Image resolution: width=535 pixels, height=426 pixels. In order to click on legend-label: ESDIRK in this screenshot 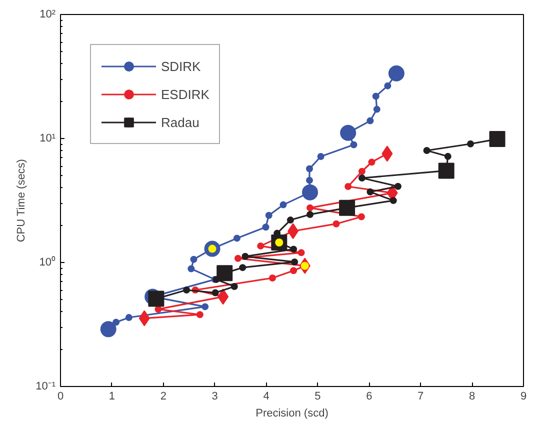, I will do `click(185, 94)`.